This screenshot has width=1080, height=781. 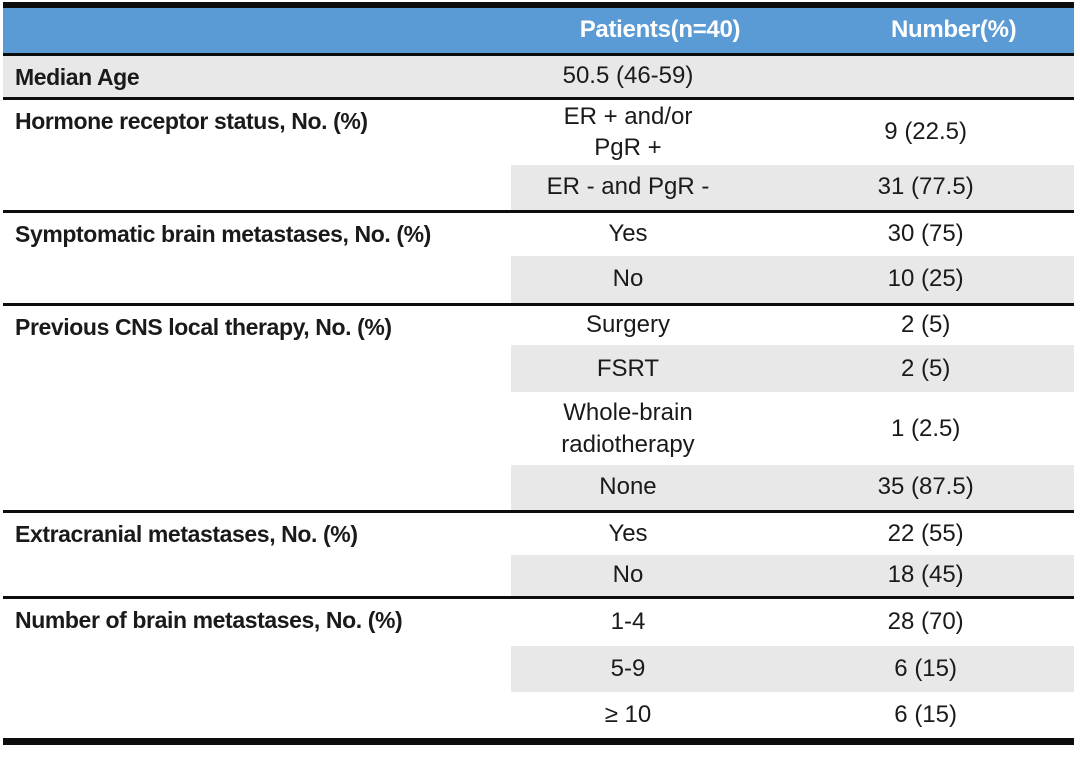 I want to click on row-group-label: Symptomatic brain metastases, No. (%), so click(x=257, y=256).